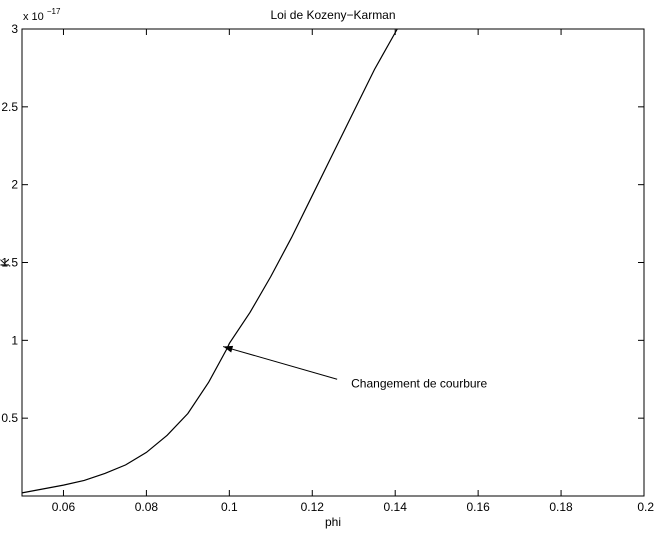  What do you see at coordinates (9, 107) in the screenshot?
I see `y-tick-label: 2.5` at bounding box center [9, 107].